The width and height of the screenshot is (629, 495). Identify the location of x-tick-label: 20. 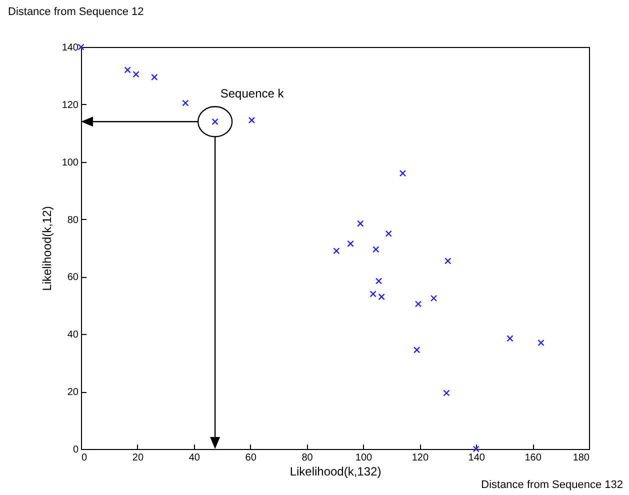
(138, 458).